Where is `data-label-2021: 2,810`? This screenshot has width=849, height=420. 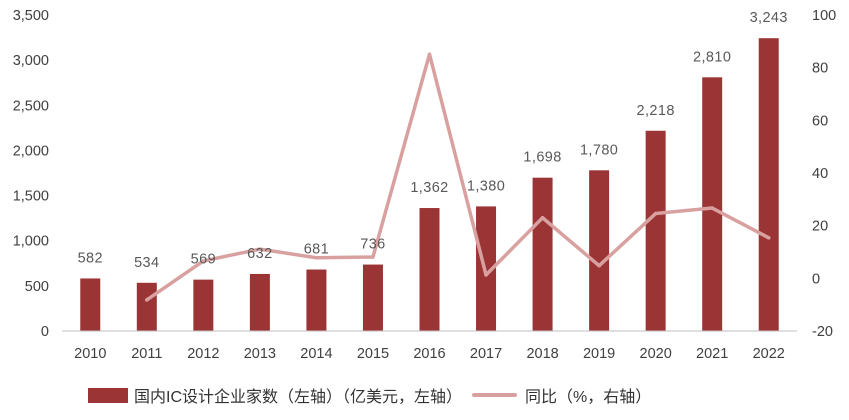 data-label-2021: 2,810 is located at coordinates (712, 57).